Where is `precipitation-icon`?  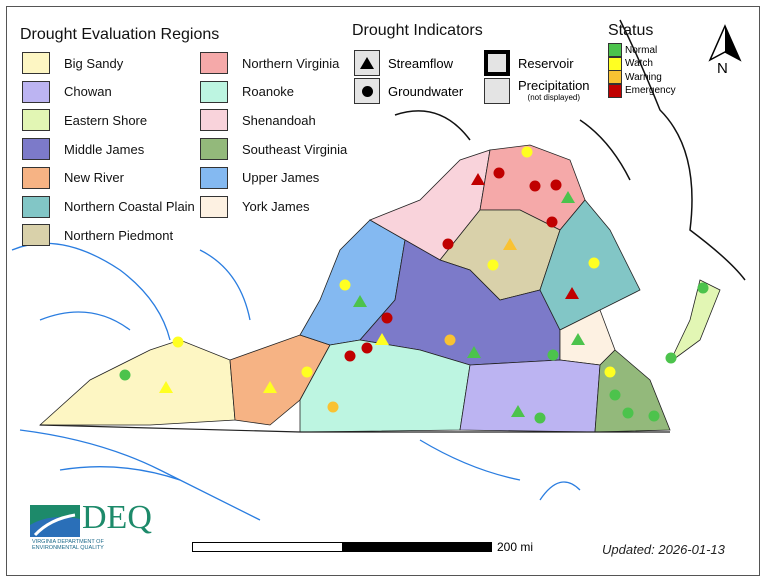 precipitation-icon is located at coordinates (497, 91).